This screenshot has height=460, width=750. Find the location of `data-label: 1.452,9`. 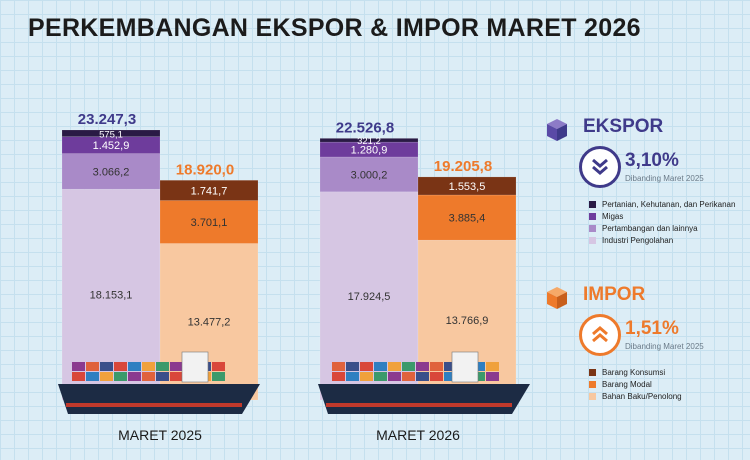

data-label: 1.452,9 is located at coordinates (111, 146).